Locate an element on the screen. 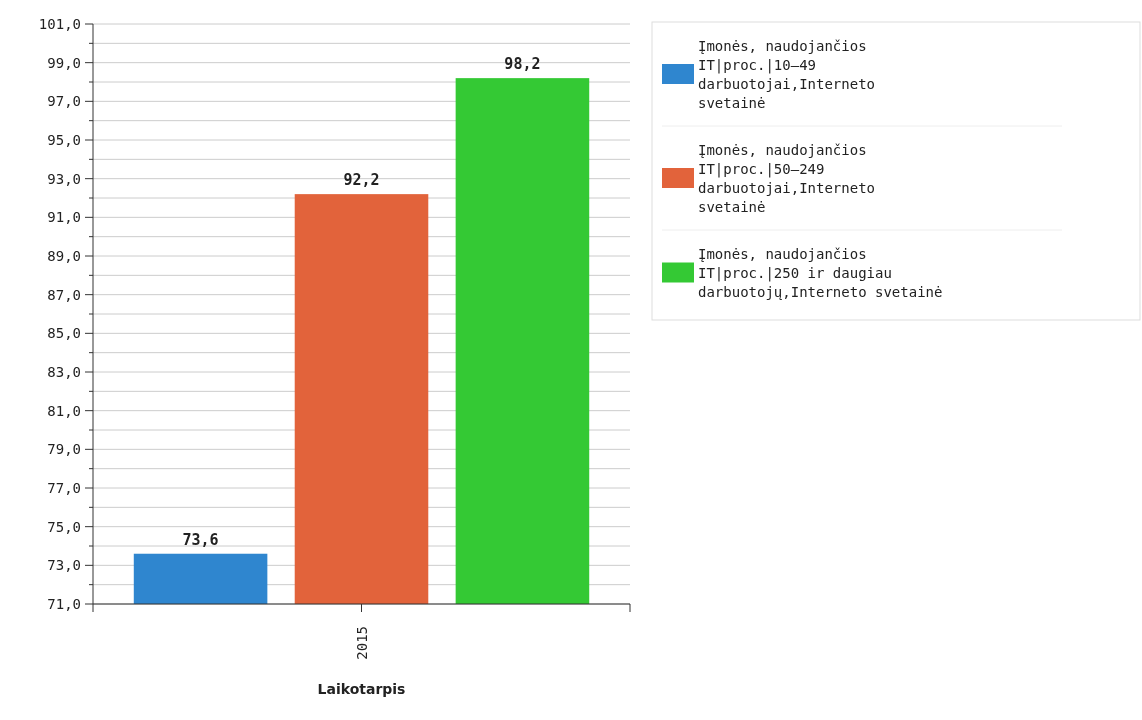  y-tick-label: 79,0 is located at coordinates (64, 449).